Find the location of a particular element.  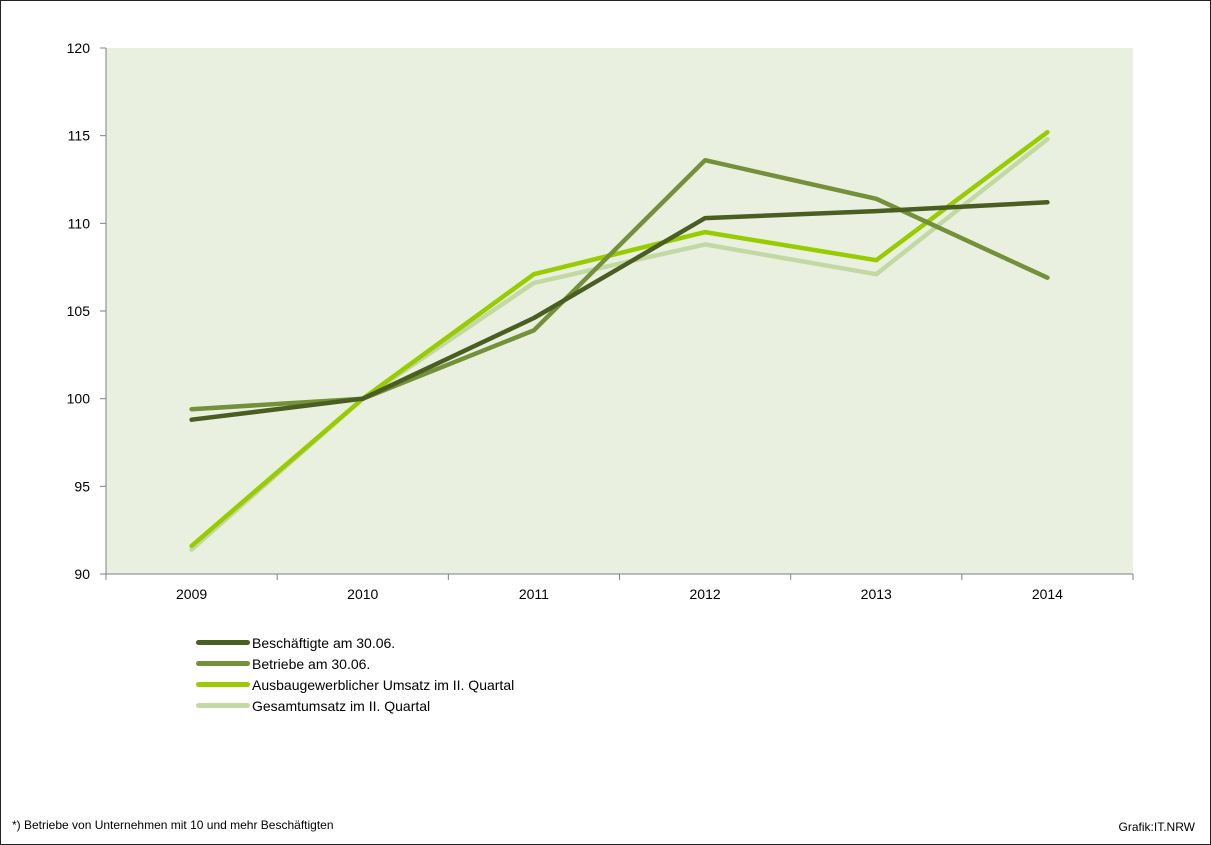

x-tick-label: 2013 is located at coordinates (876, 594).